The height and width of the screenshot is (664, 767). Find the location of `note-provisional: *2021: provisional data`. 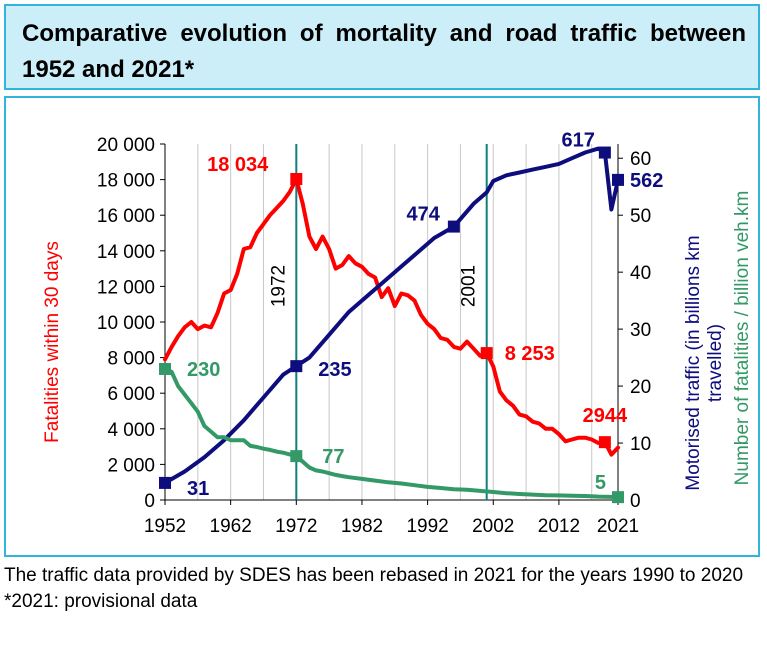

note-provisional: *2021: provisional data is located at coordinates (101, 601).